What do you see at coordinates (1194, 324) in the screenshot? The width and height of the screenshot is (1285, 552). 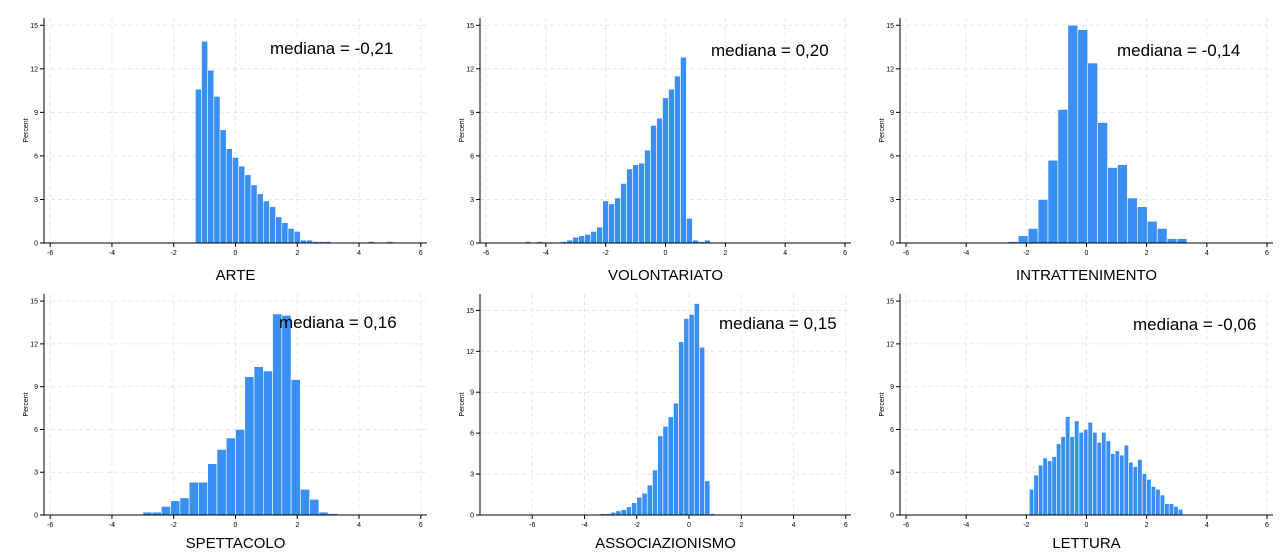 I see `median-annotation: mediana = -0,06` at bounding box center [1194, 324].